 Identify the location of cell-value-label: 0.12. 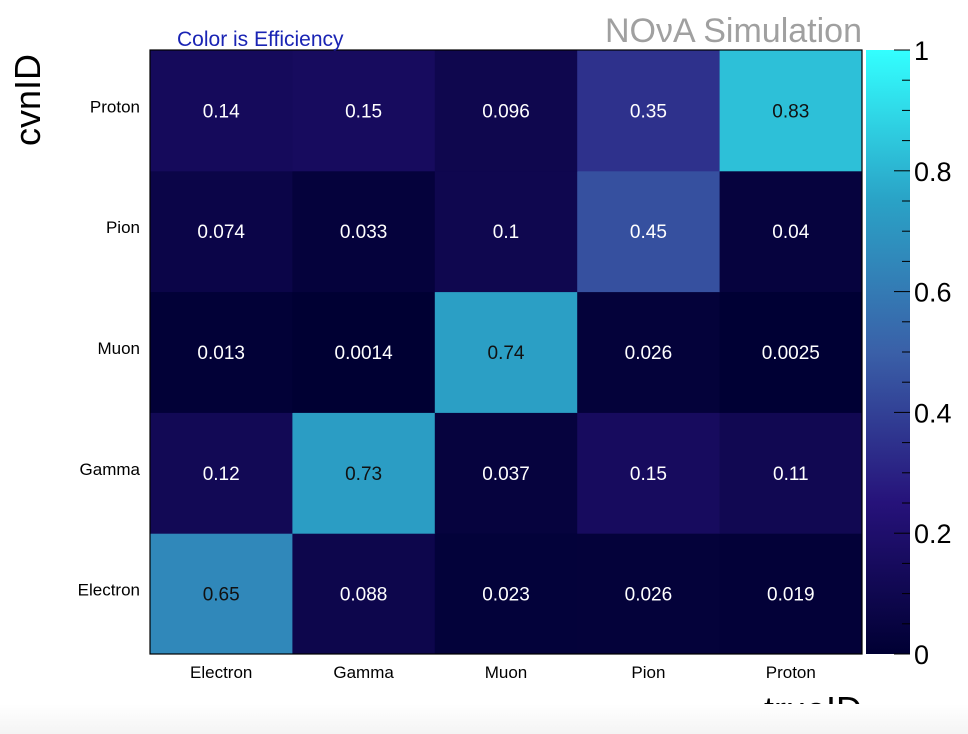
(221, 474).